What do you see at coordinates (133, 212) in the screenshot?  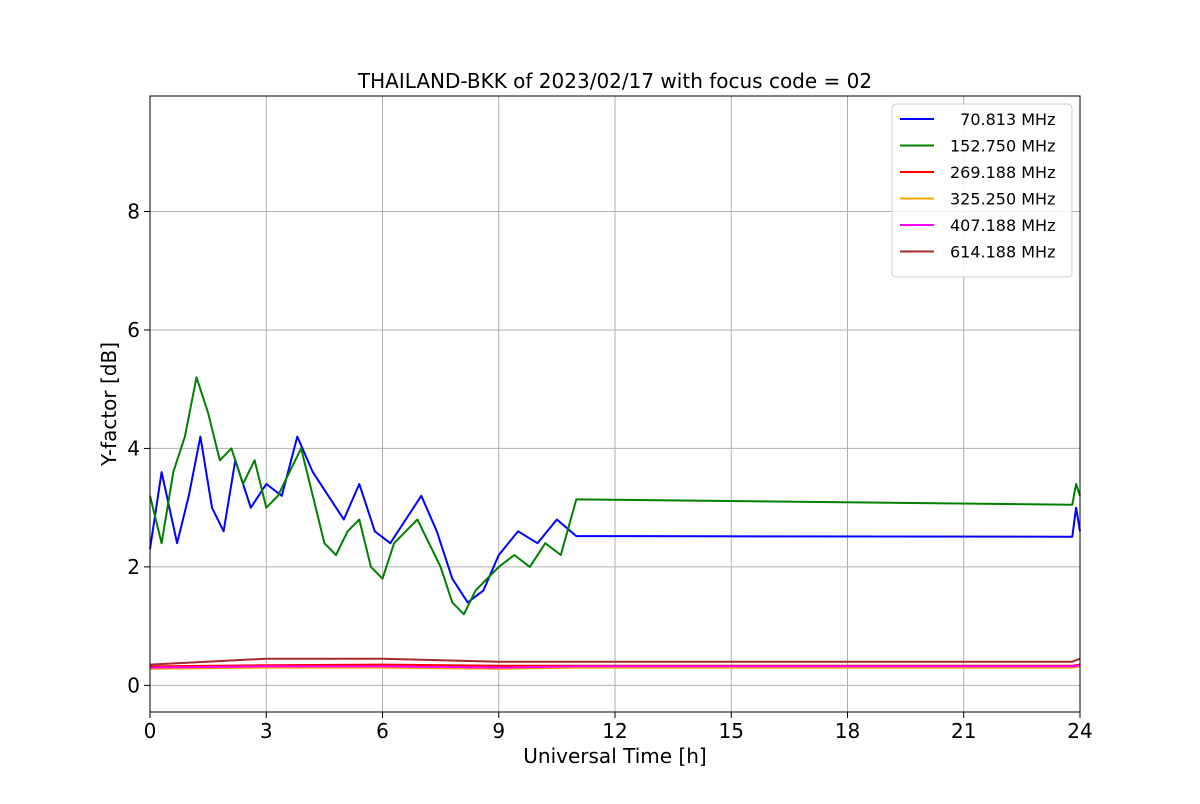 I see `y-tick-label-4: 8` at bounding box center [133, 212].